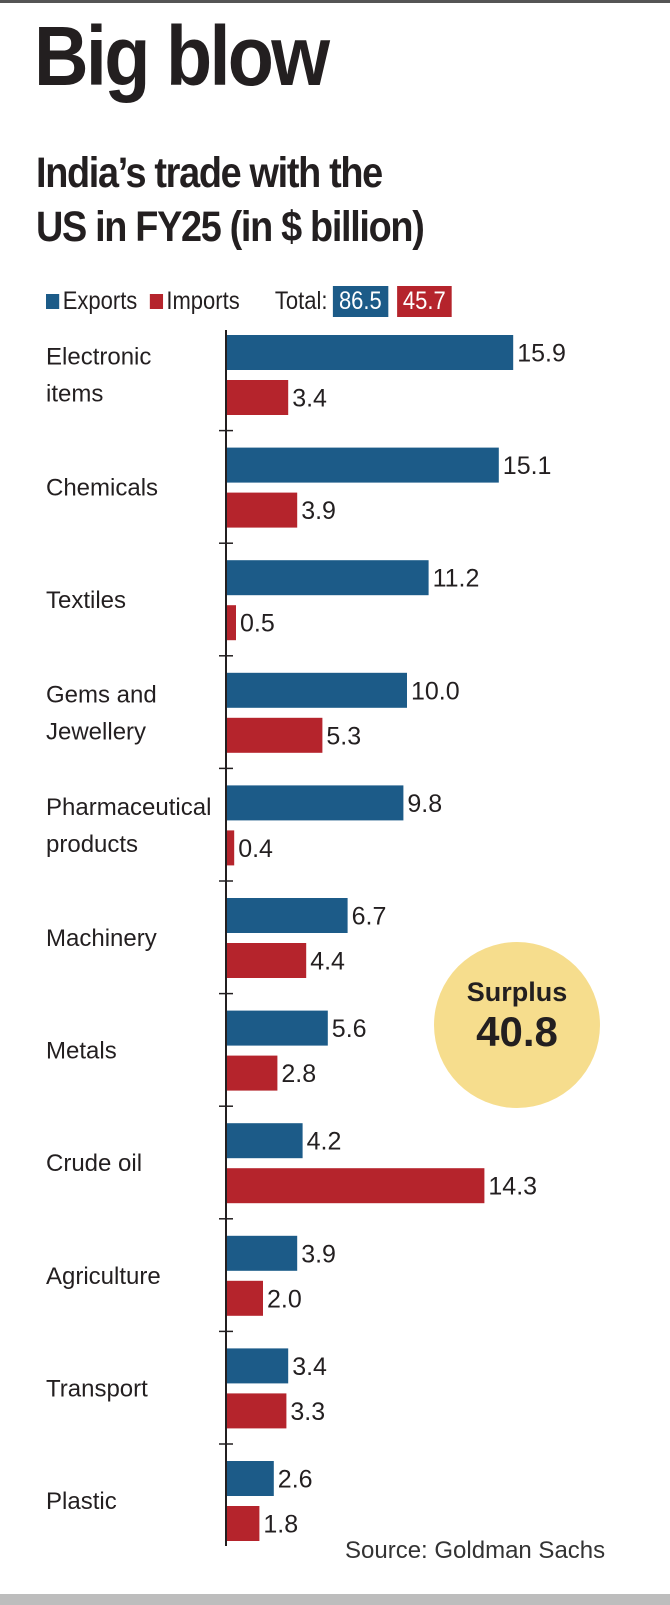 The width and height of the screenshot is (670, 1605). I want to click on imports-value-label: 14.3, so click(512, 1187).